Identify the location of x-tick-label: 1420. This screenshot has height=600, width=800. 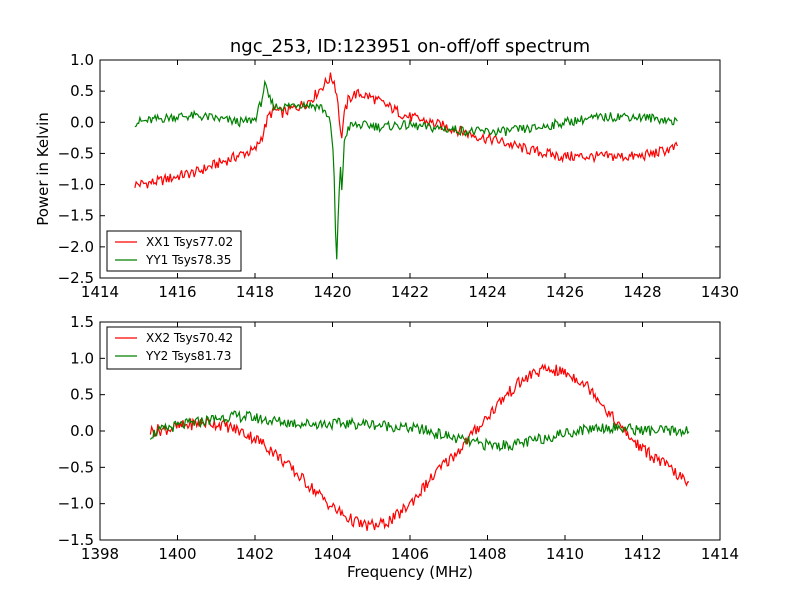
(332, 292).